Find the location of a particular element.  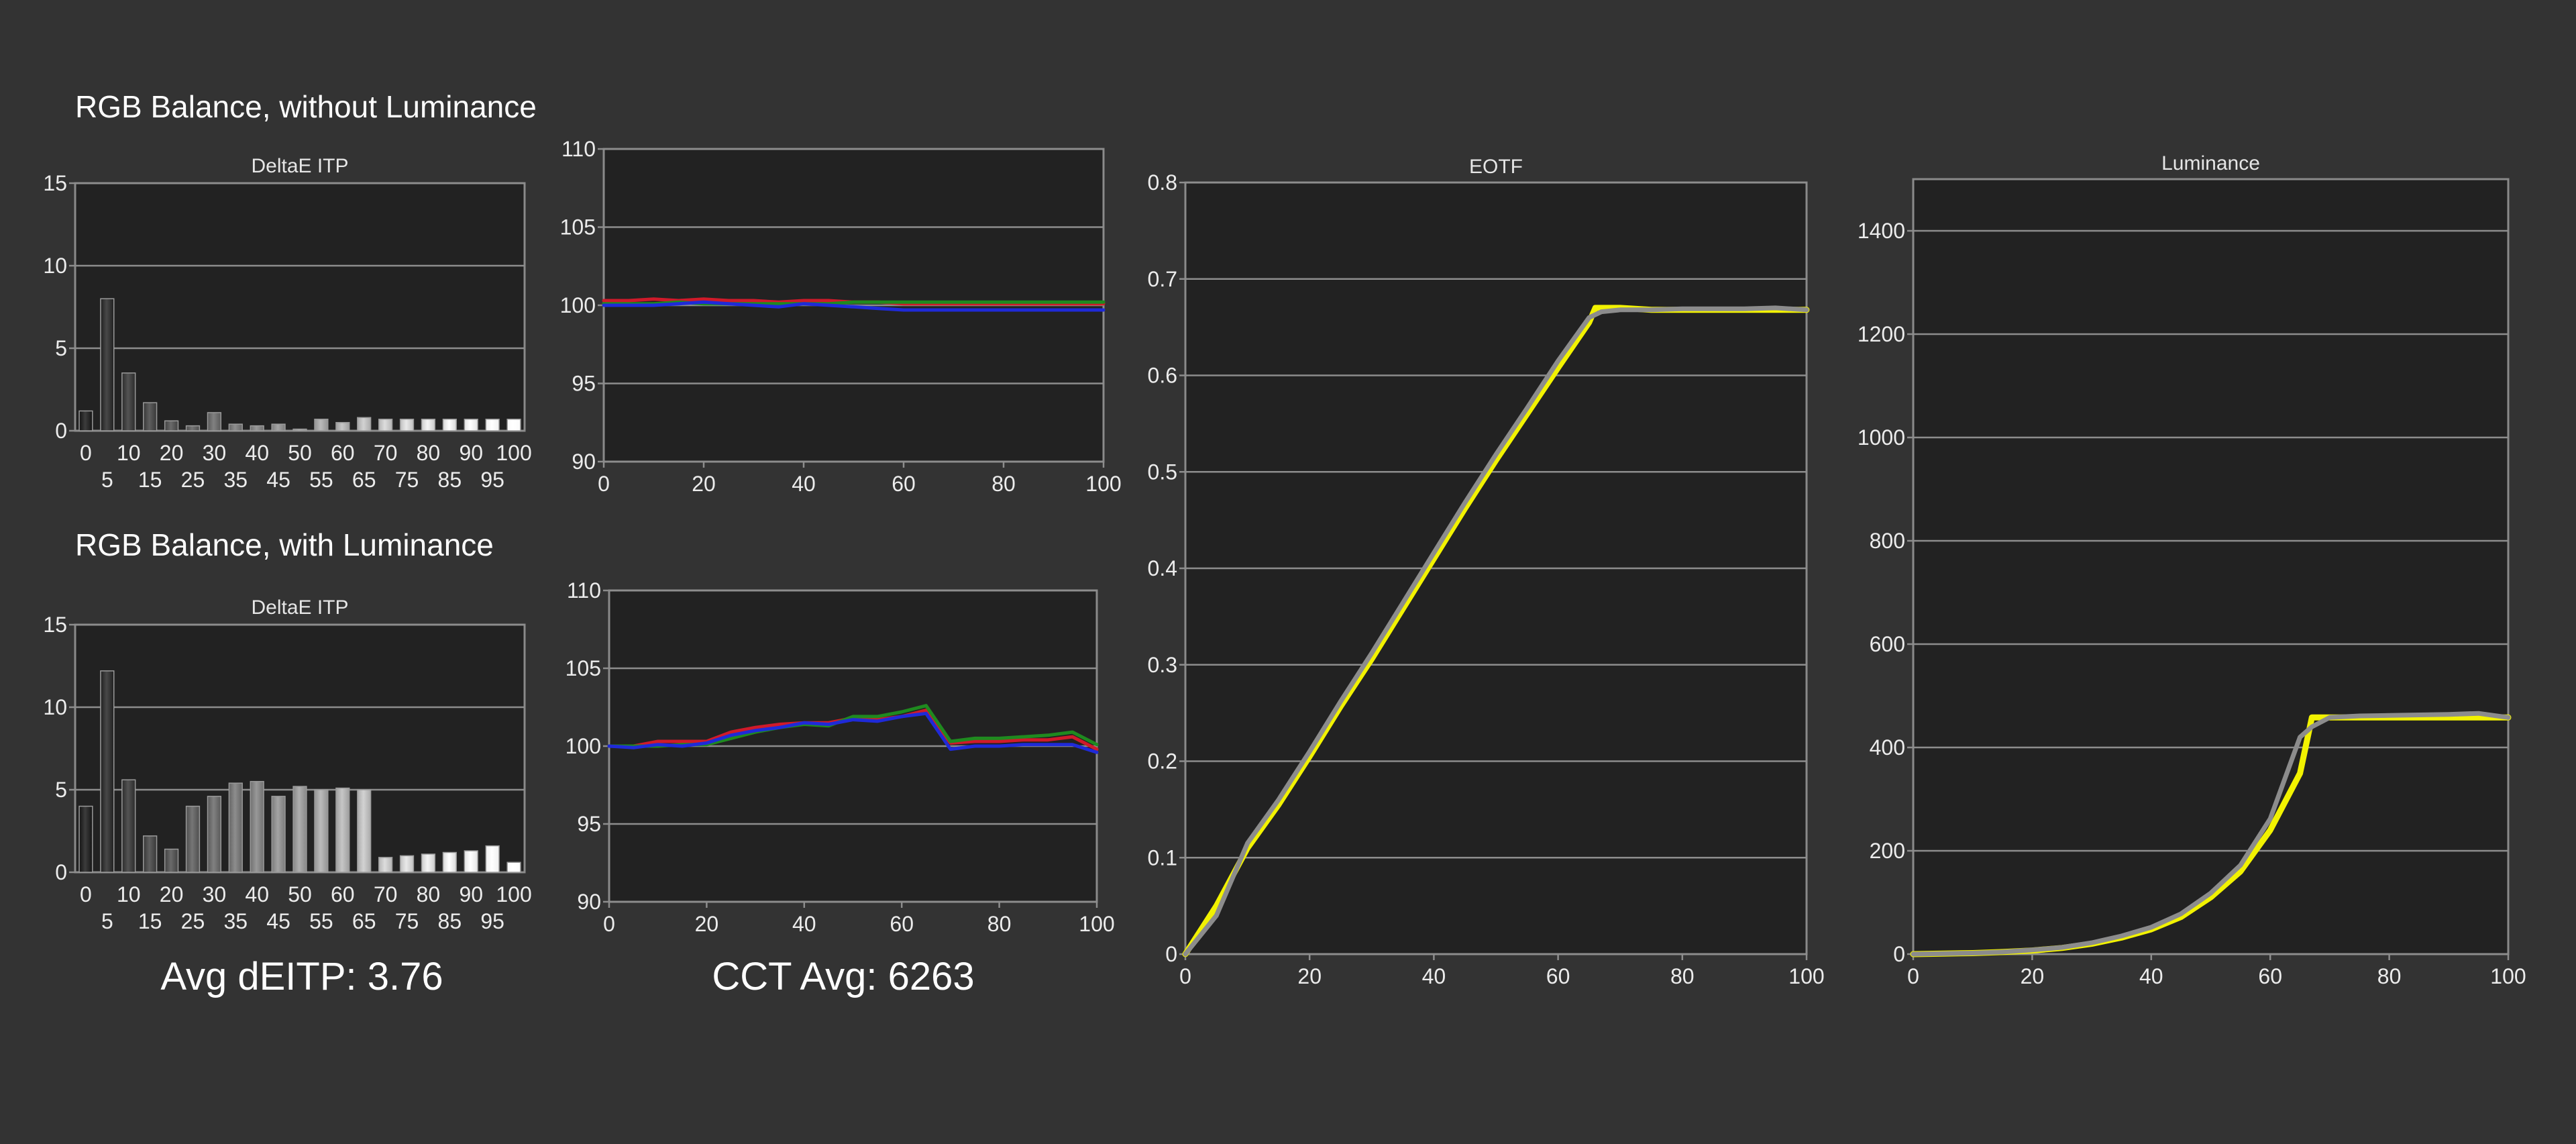

heading-with-luminance: RGB Balance, with Luminance is located at coordinates (284, 544).